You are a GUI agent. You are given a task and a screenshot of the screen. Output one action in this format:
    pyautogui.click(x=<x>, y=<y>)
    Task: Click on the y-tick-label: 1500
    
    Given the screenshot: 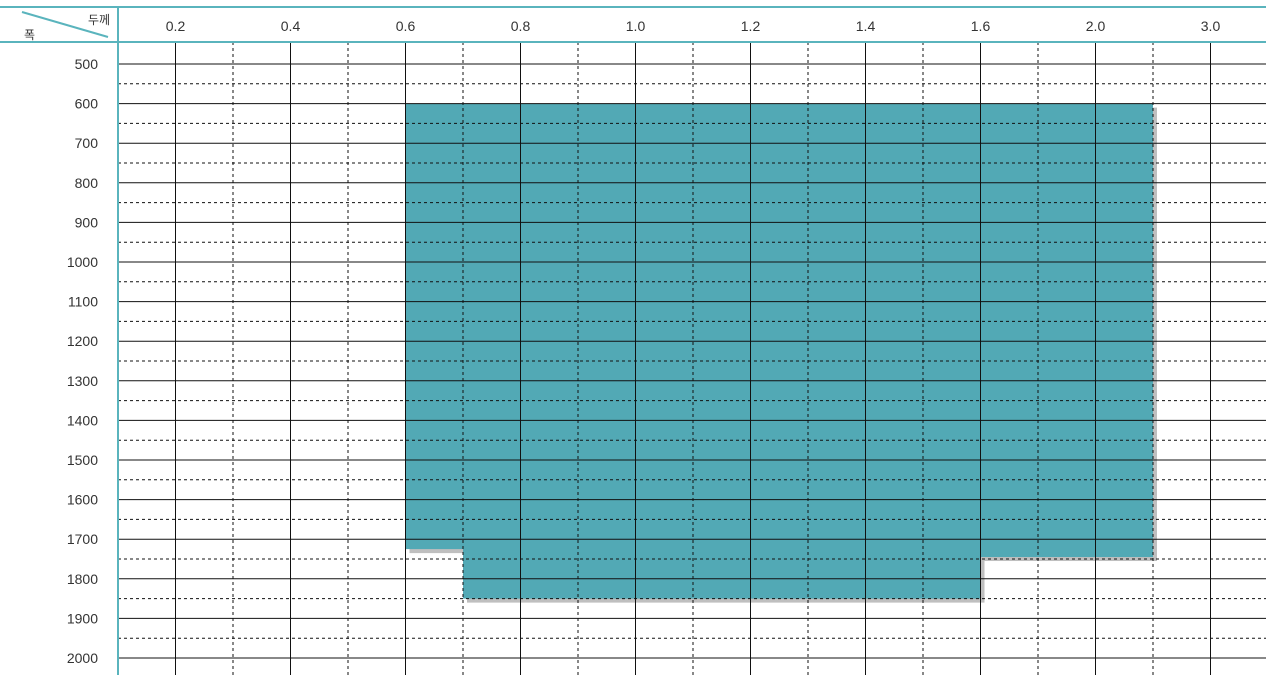 What is the action you would take?
    pyautogui.click(x=82, y=460)
    